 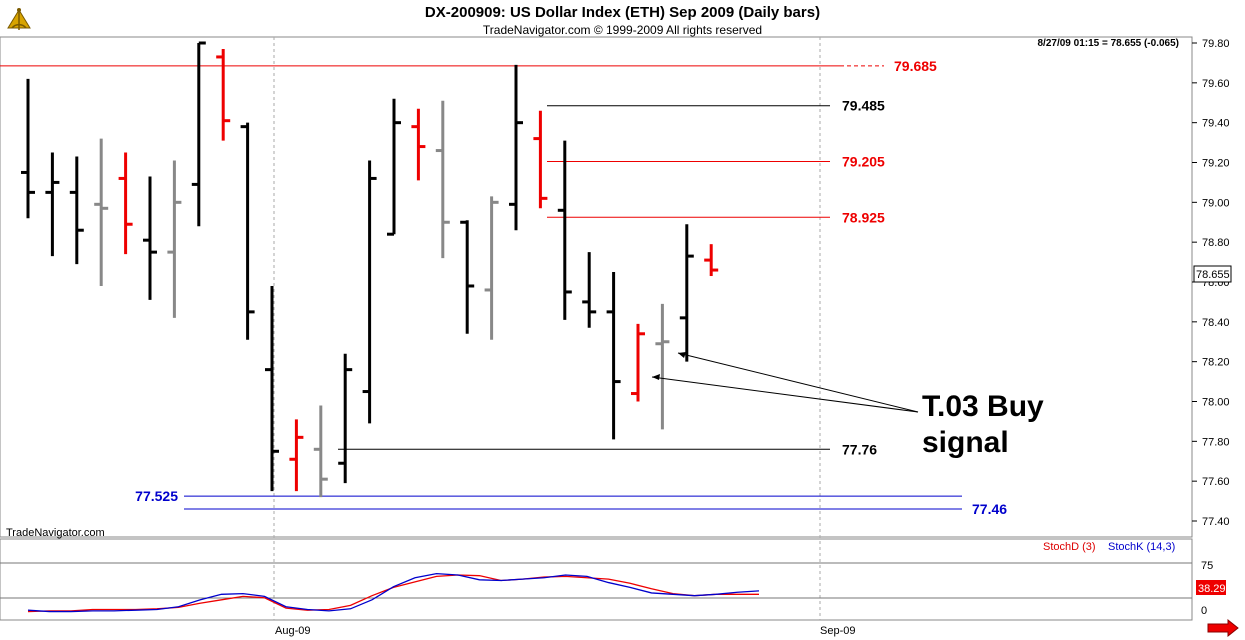 What do you see at coordinates (1223, 628) in the screenshot?
I see `scroll-right-icon` at bounding box center [1223, 628].